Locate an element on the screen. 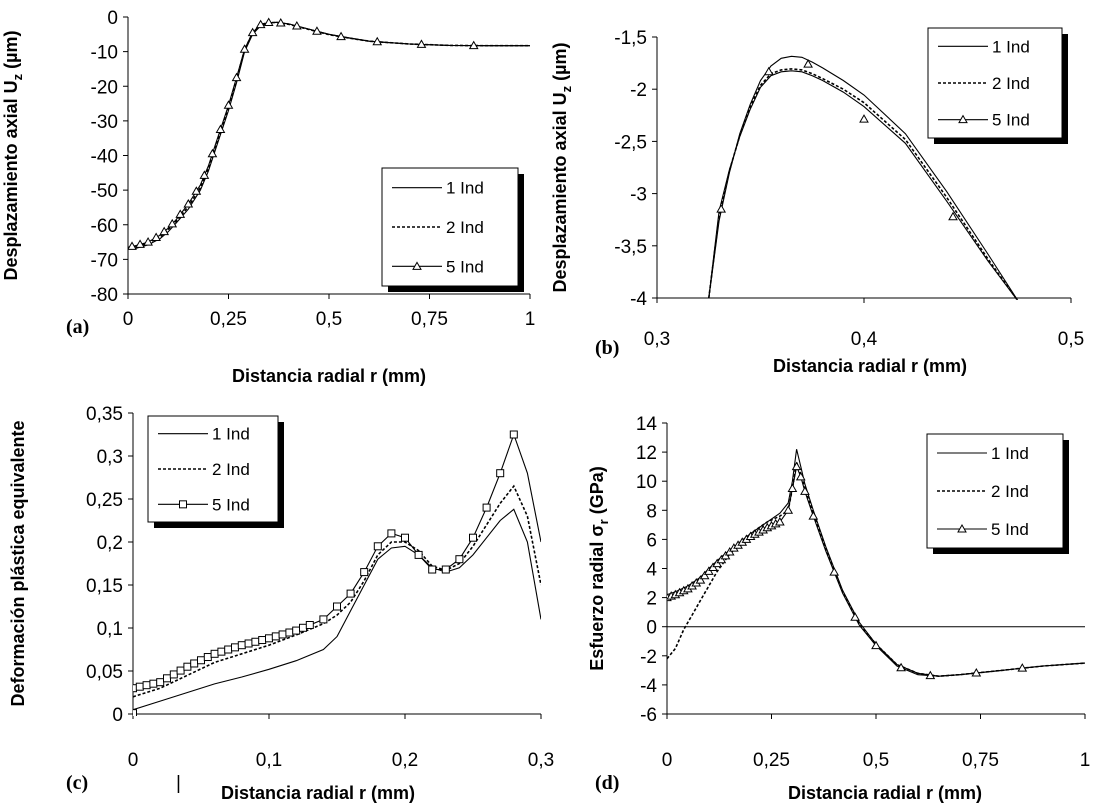 This screenshot has width=1093, height=806. panel-label: (c) is located at coordinates (77, 783).